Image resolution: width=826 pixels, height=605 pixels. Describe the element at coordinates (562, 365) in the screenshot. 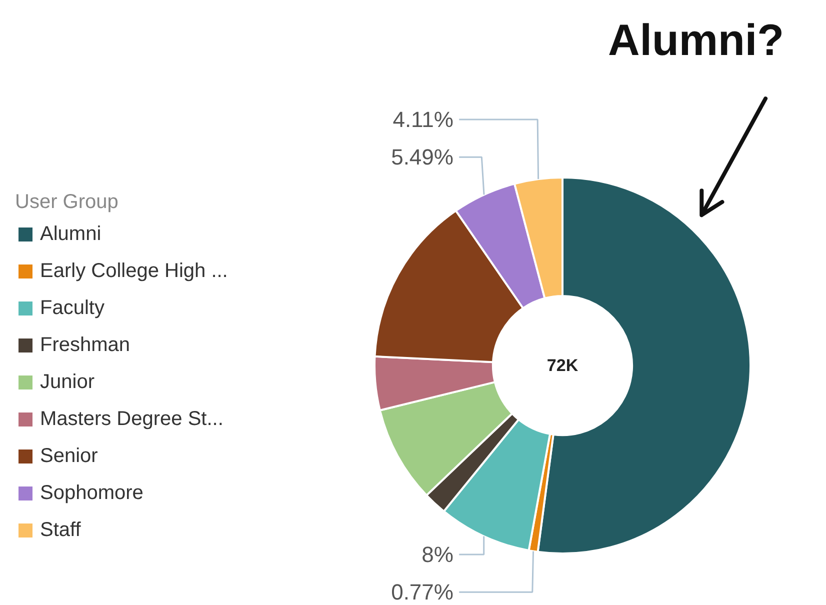

I see `text: 72K` at that location.